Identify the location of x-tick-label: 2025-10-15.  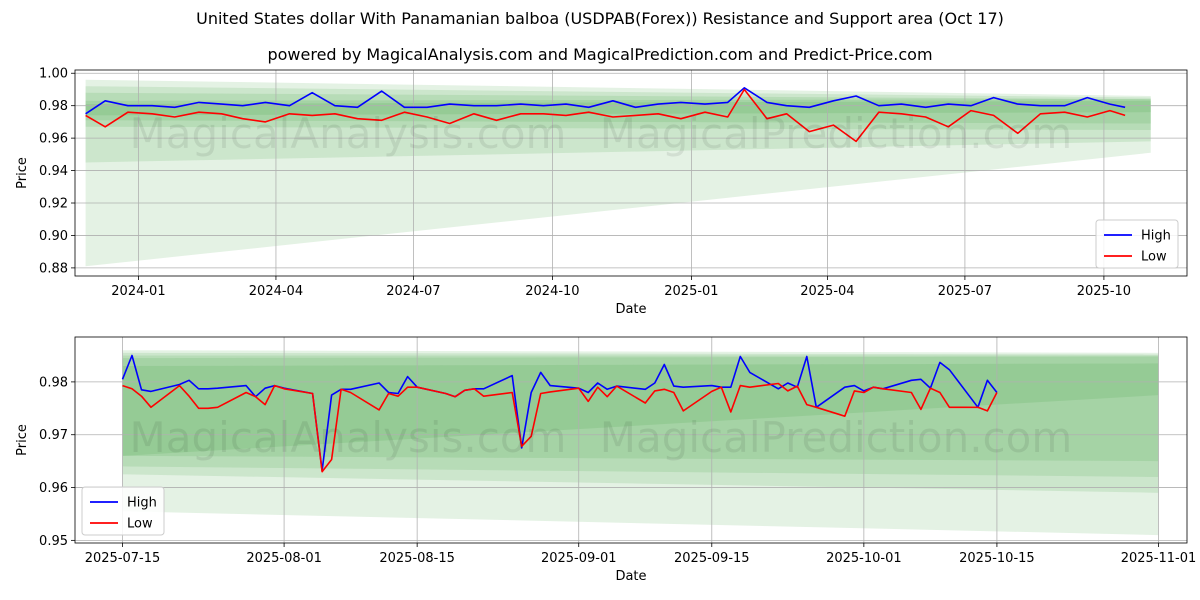
(997, 558).